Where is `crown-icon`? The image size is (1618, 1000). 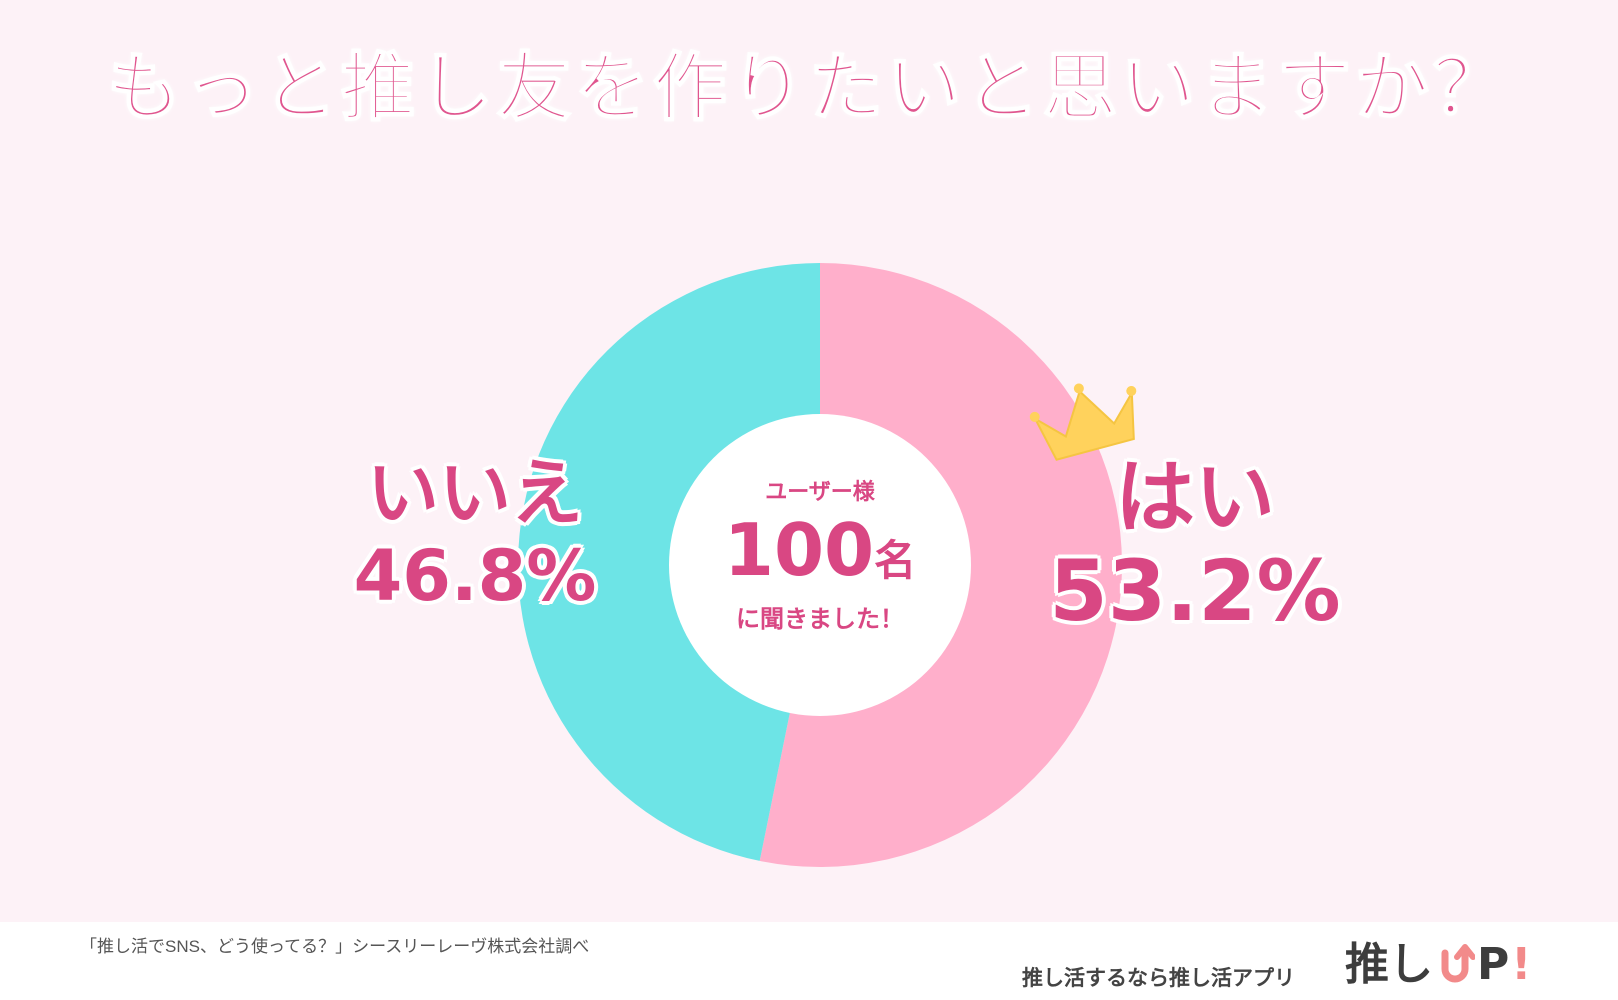 crown-icon is located at coordinates (1083, 422).